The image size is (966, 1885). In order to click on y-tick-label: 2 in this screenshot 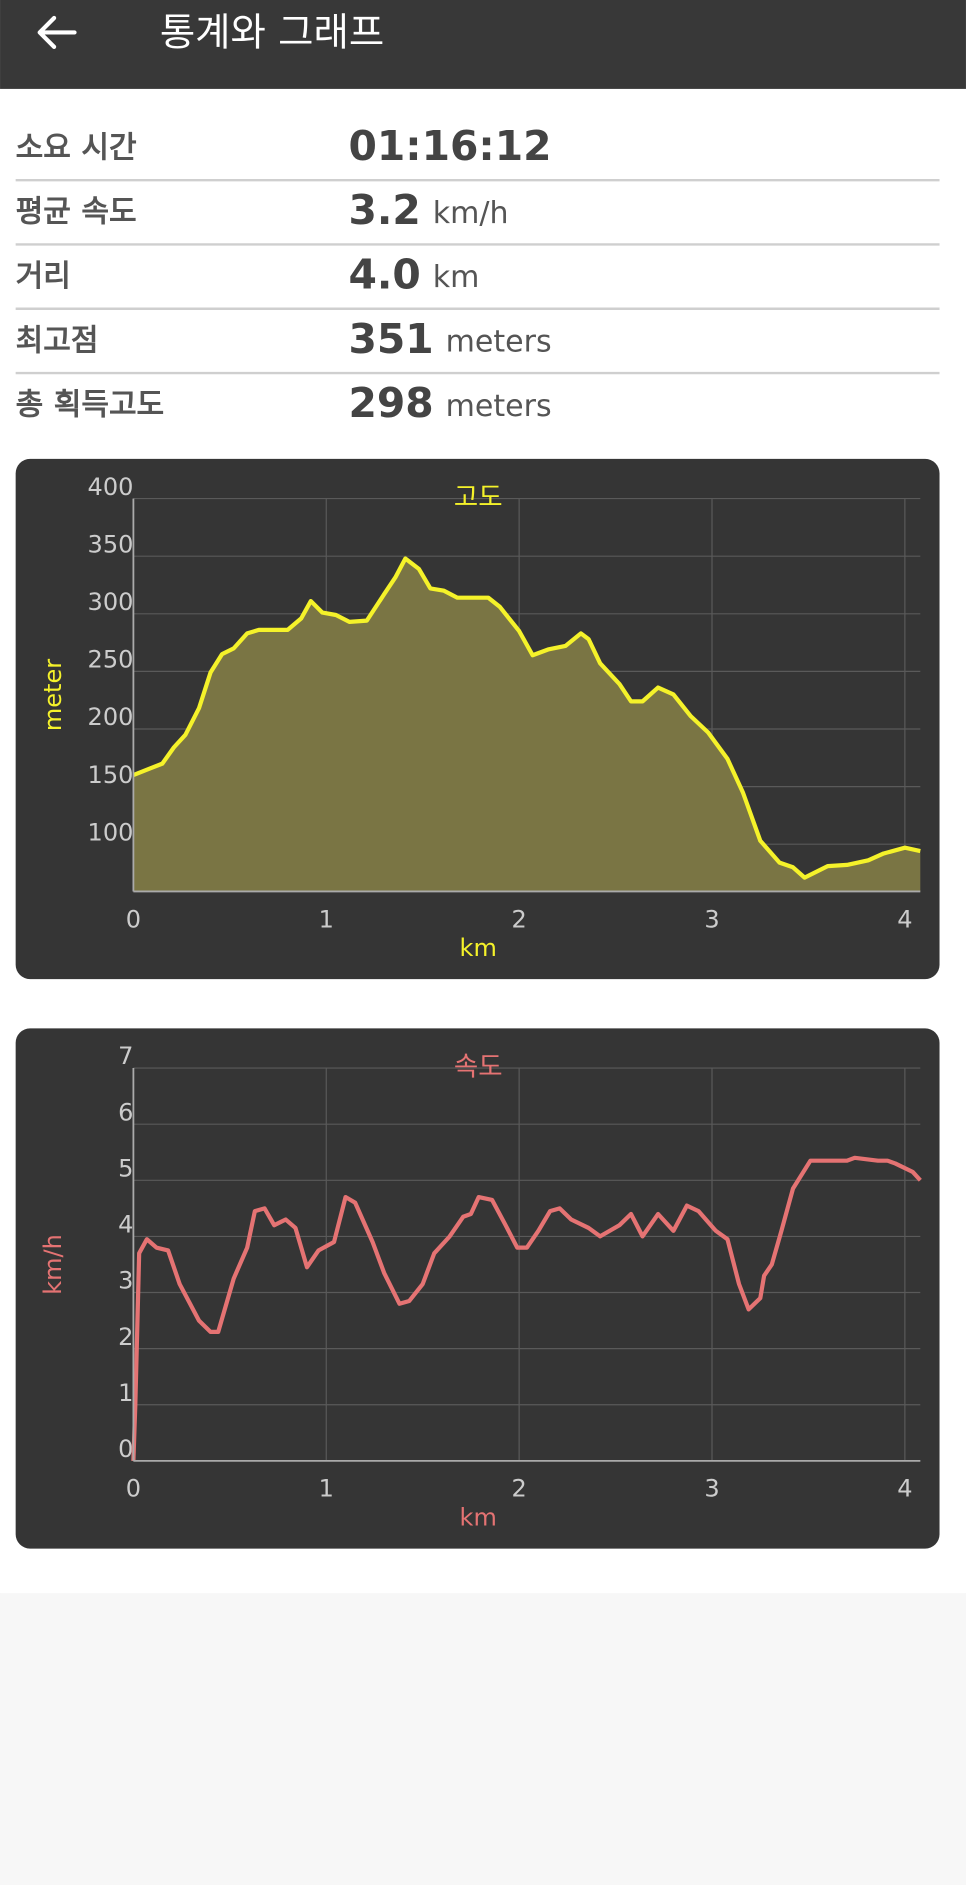, I will do `click(125, 1337)`.